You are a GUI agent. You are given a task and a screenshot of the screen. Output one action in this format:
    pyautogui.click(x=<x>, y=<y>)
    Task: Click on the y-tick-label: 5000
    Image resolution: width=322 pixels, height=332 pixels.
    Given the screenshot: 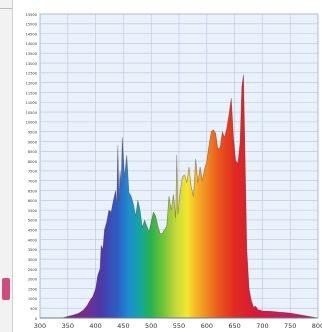 What is the action you would take?
    pyautogui.click(x=33, y=221)
    